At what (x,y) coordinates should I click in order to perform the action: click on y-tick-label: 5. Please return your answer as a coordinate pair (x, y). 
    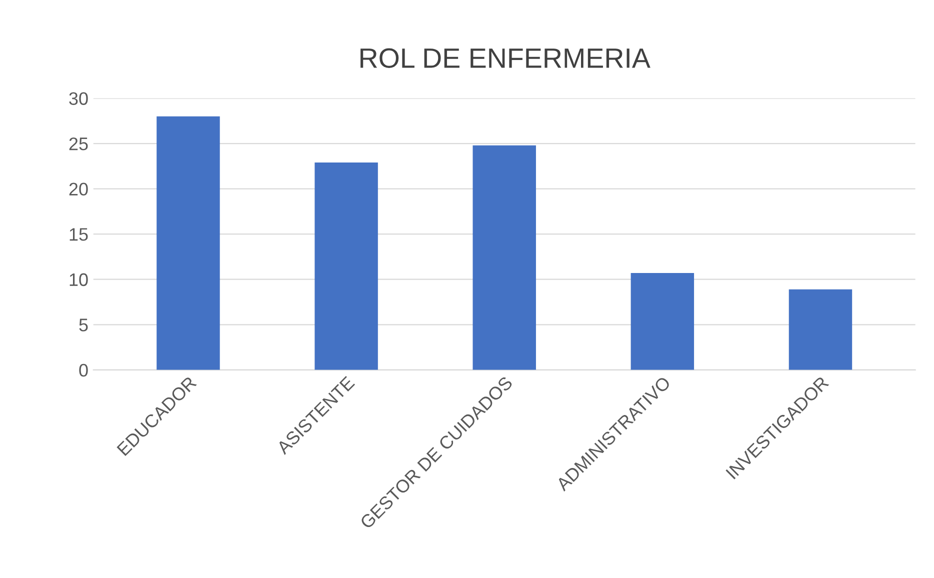
    Looking at the image, I should click on (83, 325).